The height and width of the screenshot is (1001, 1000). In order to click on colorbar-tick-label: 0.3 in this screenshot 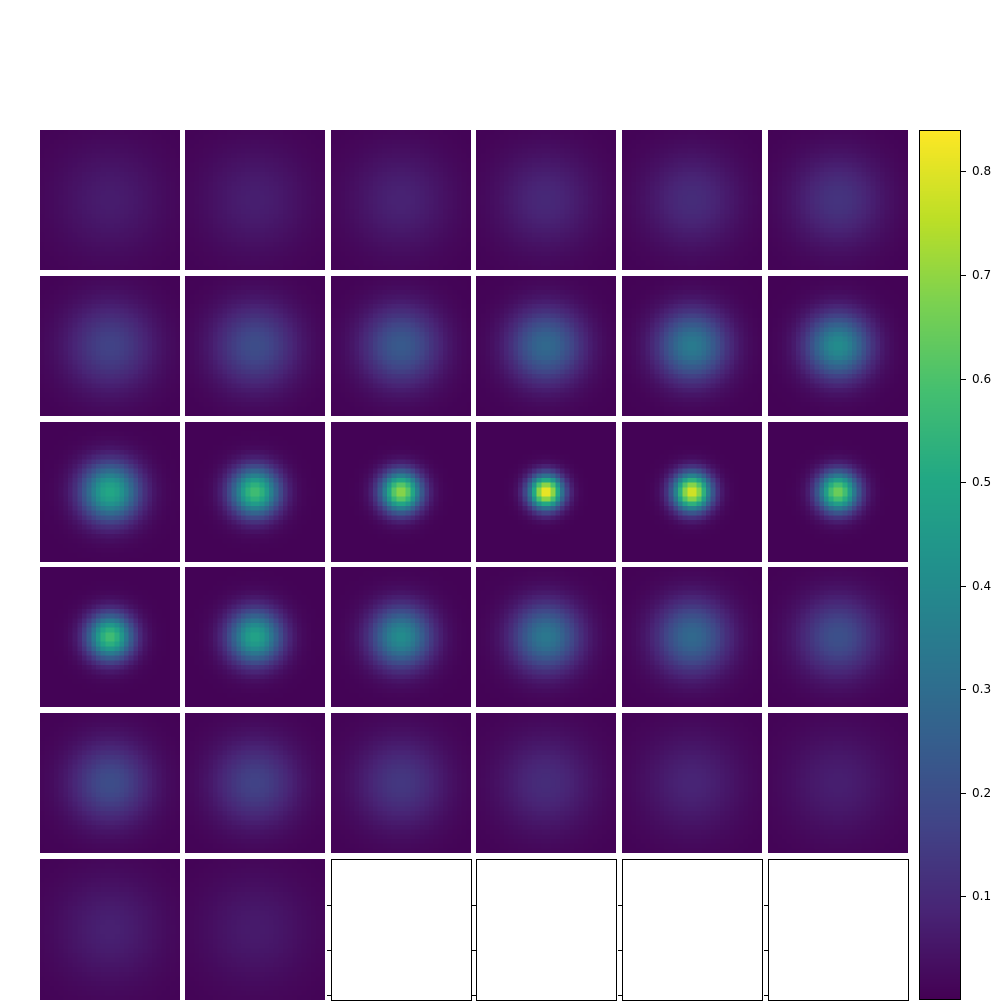, I will do `click(982, 689)`.